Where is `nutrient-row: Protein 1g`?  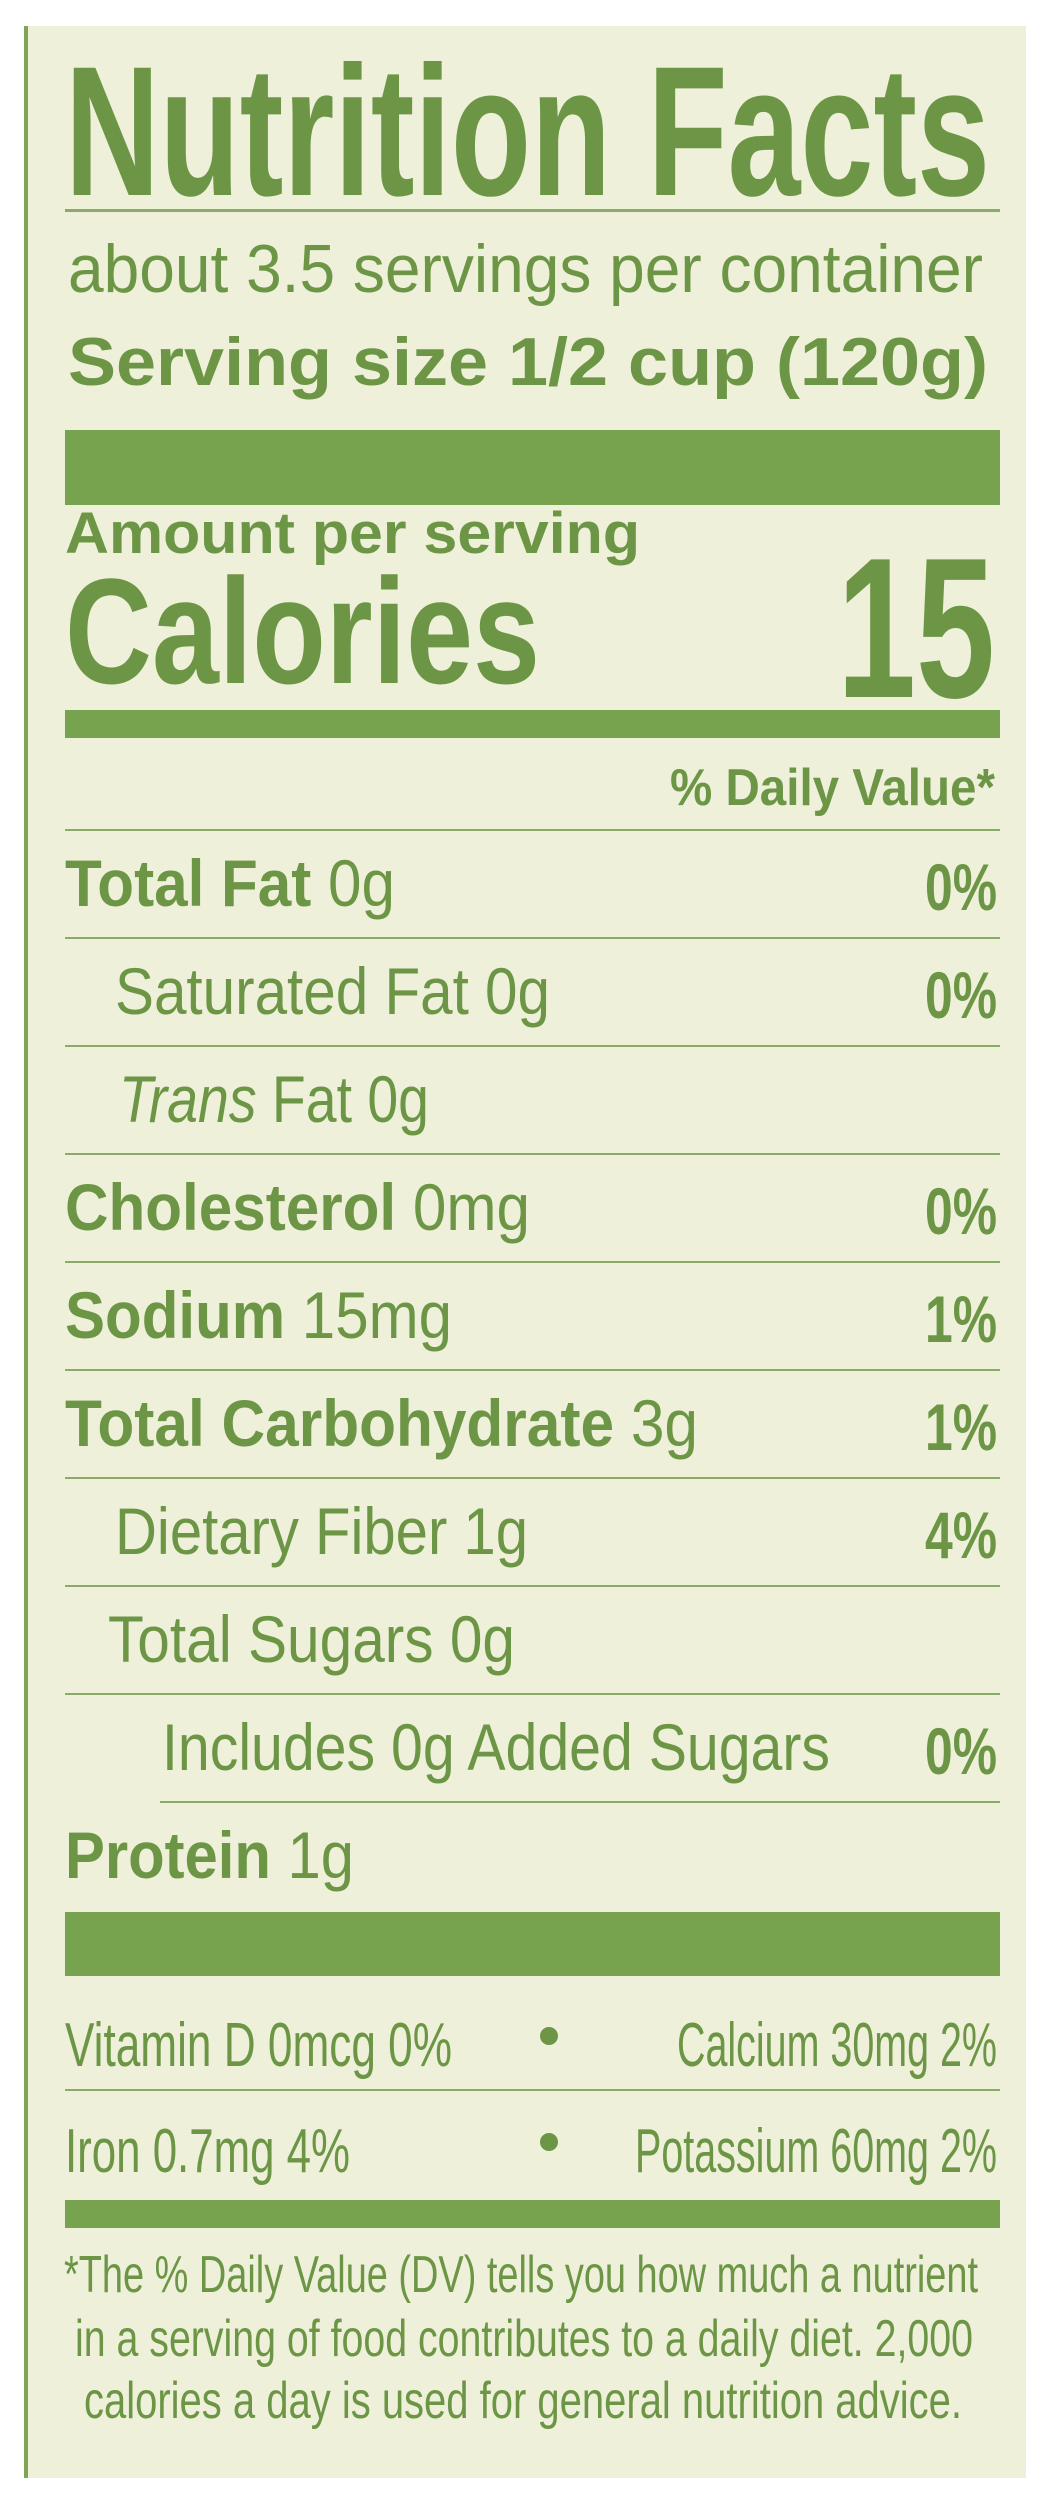 nutrient-row: Protein 1g is located at coordinates (209, 1855).